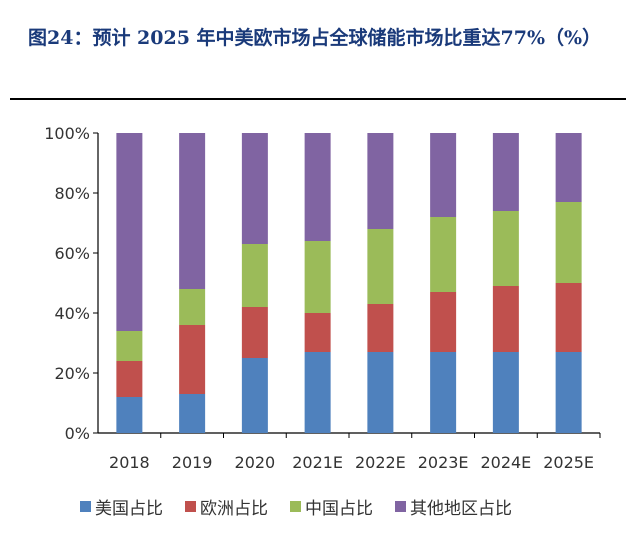 The image size is (631, 542). I want to click on y-tick-label: 20%, so click(72, 373).